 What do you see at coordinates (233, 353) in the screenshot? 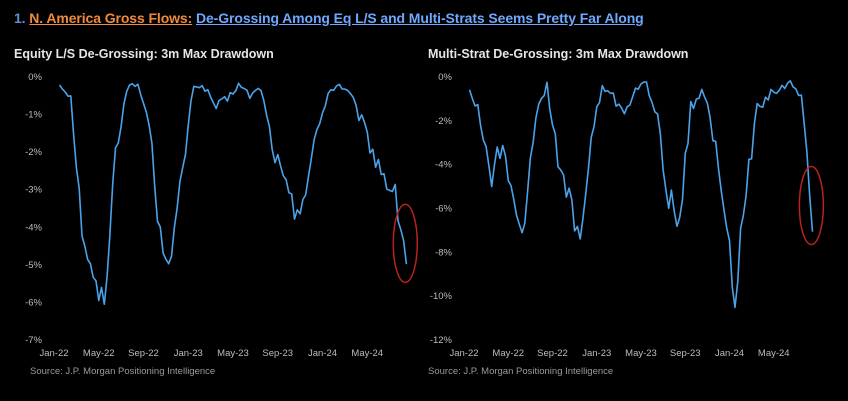
I see `chart0-xtick-label: May-23` at bounding box center [233, 353].